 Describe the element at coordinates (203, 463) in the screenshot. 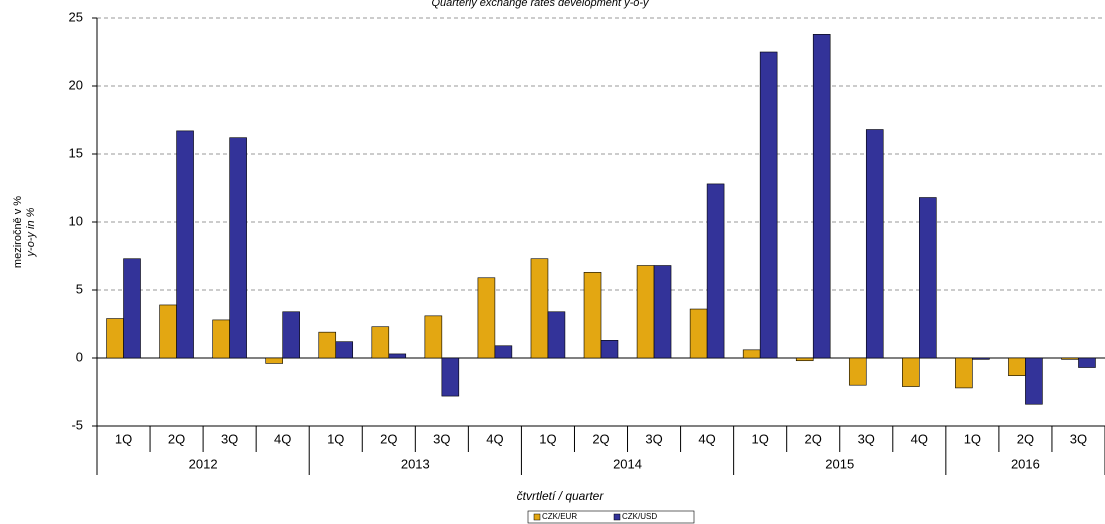

I see `year-label: 2012` at that location.